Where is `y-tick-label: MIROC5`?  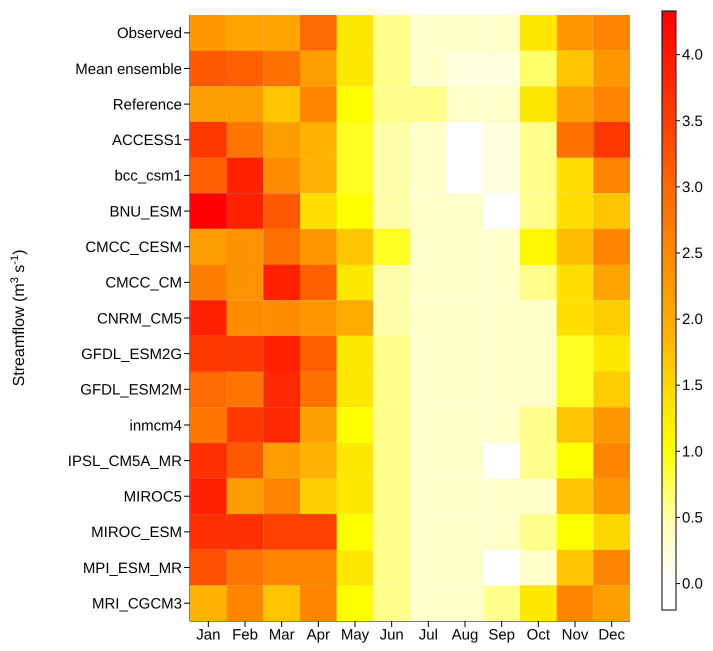 y-tick-label: MIROC5 is located at coordinates (153, 497).